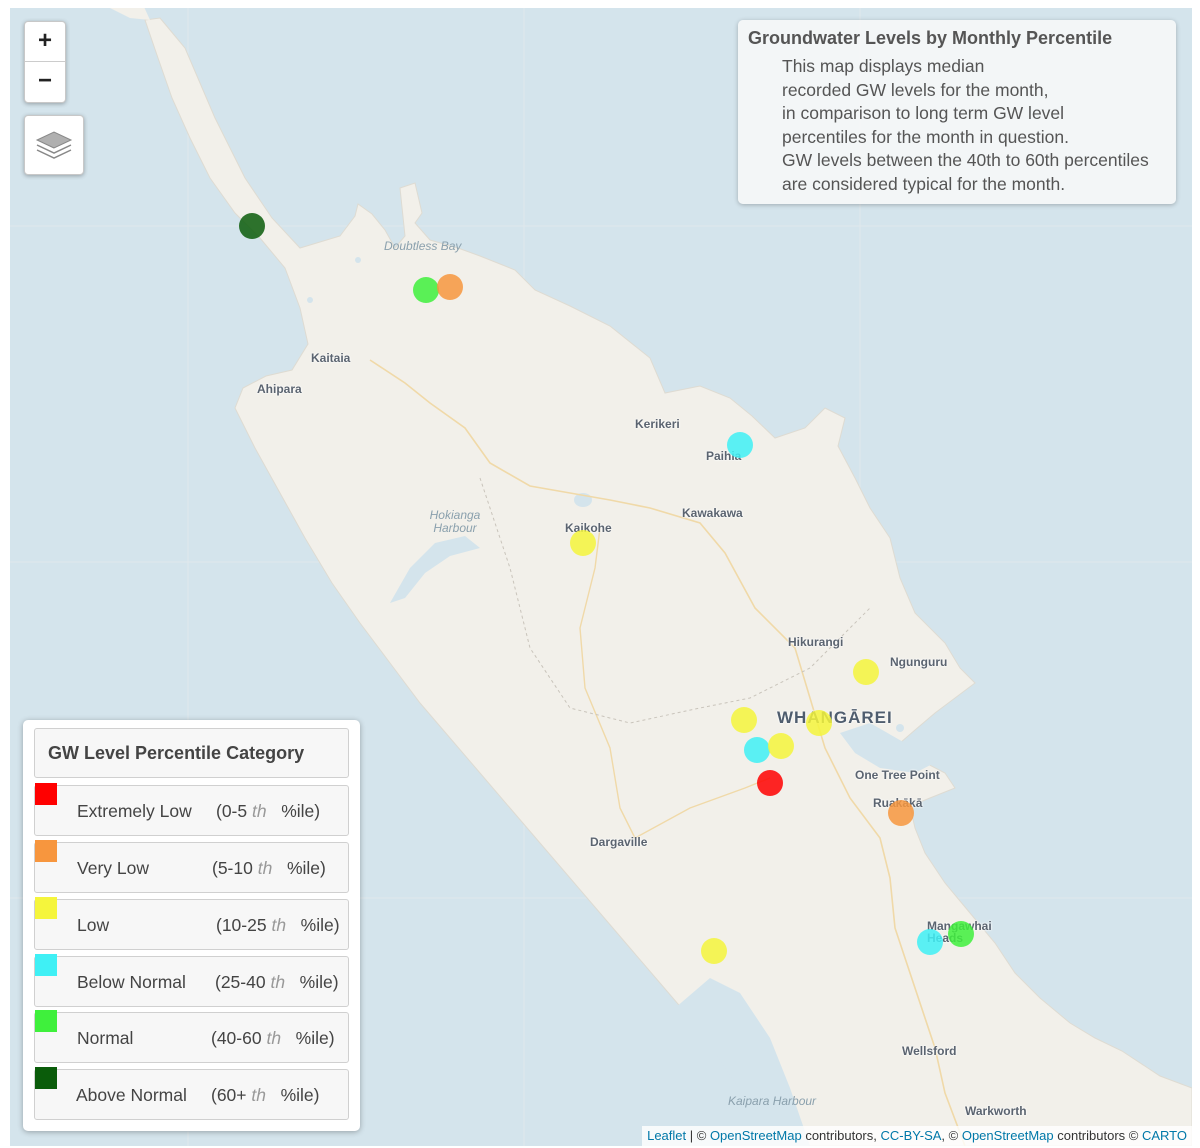 This screenshot has width=1200, height=1148. Describe the element at coordinates (131, 1095) in the screenshot. I see `legend-label: Above Normal` at that location.